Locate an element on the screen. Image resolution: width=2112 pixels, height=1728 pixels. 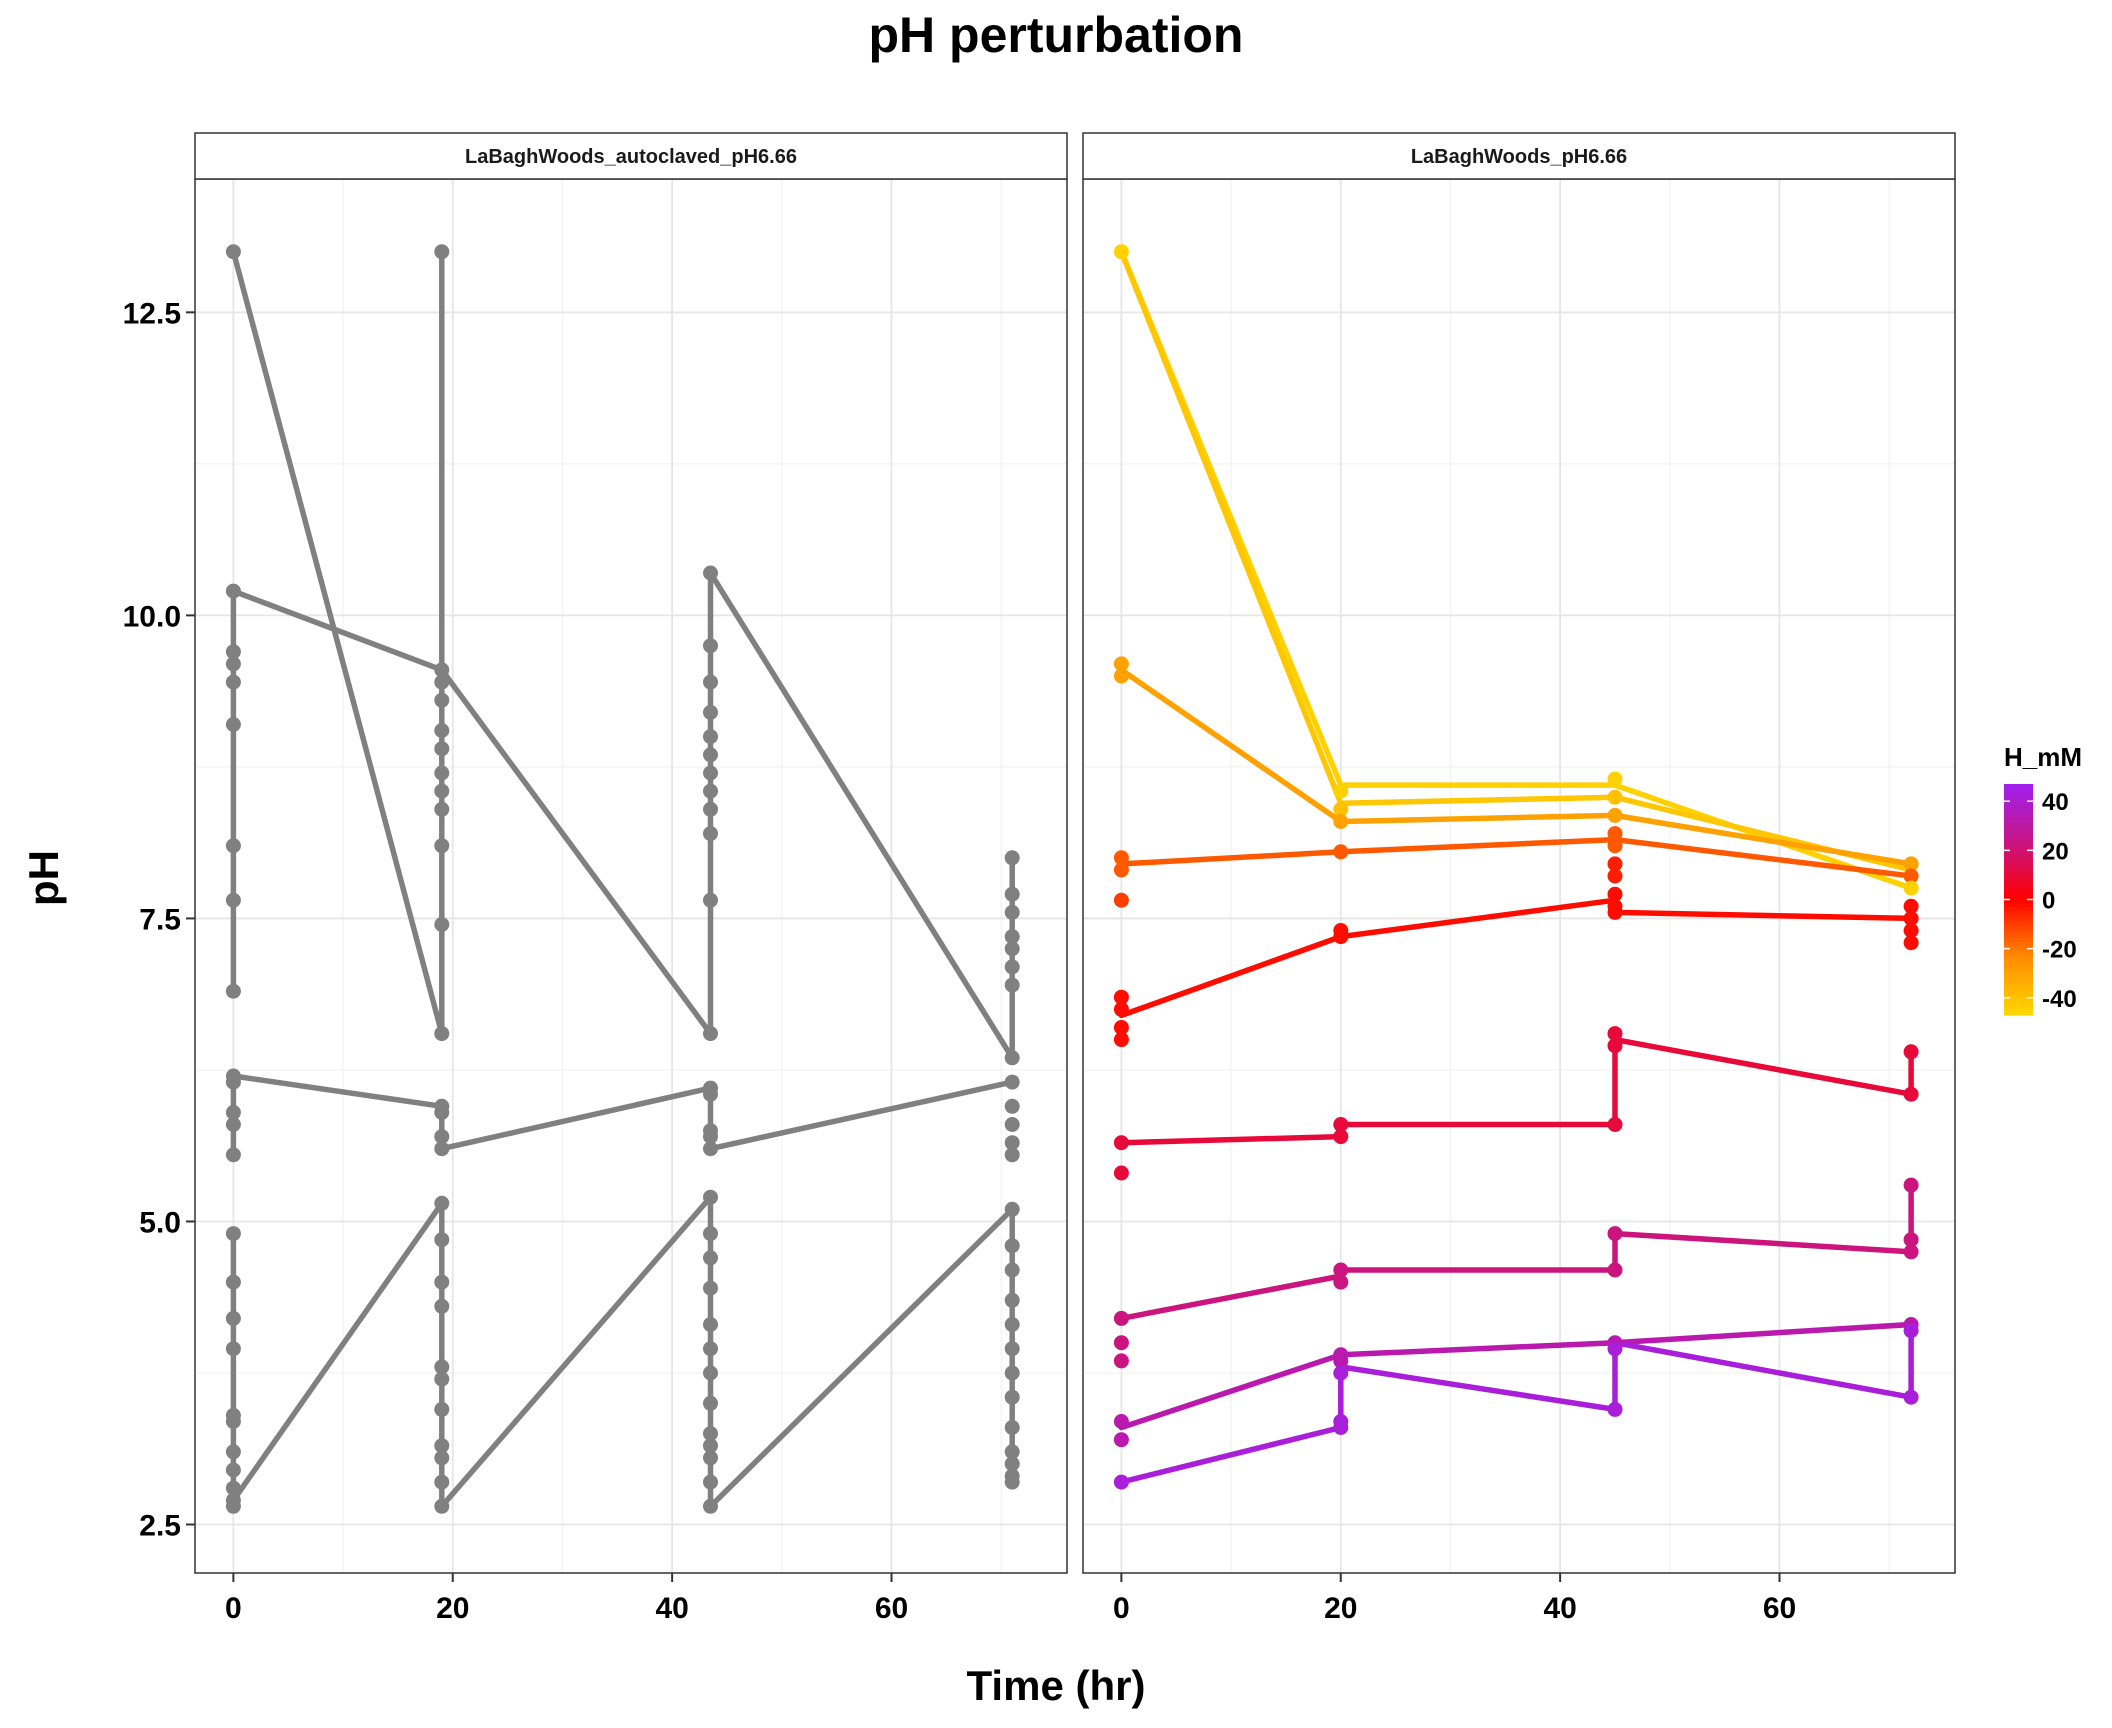
legend-tick-label: 40 is located at coordinates (2055, 802).